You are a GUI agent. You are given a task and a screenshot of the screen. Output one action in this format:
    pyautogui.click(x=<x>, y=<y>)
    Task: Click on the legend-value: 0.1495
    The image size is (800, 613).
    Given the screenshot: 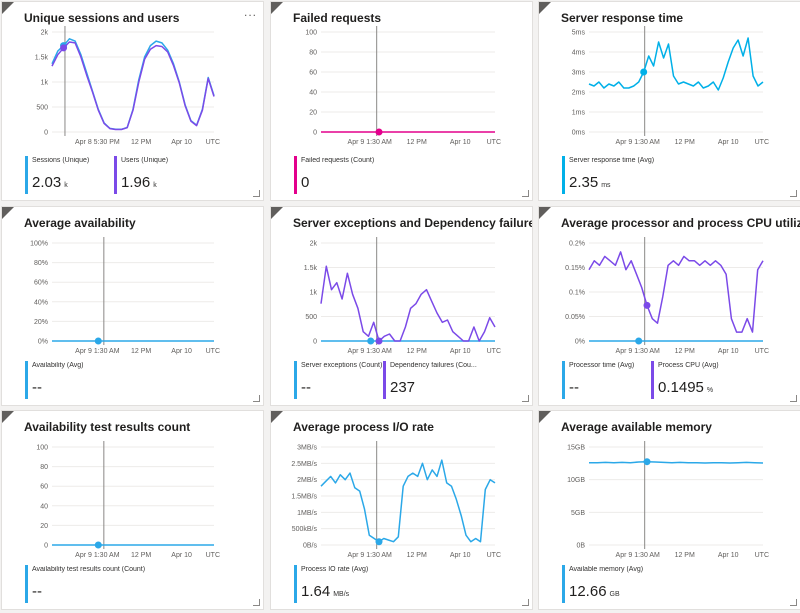 What is the action you would take?
    pyautogui.click(x=681, y=387)
    